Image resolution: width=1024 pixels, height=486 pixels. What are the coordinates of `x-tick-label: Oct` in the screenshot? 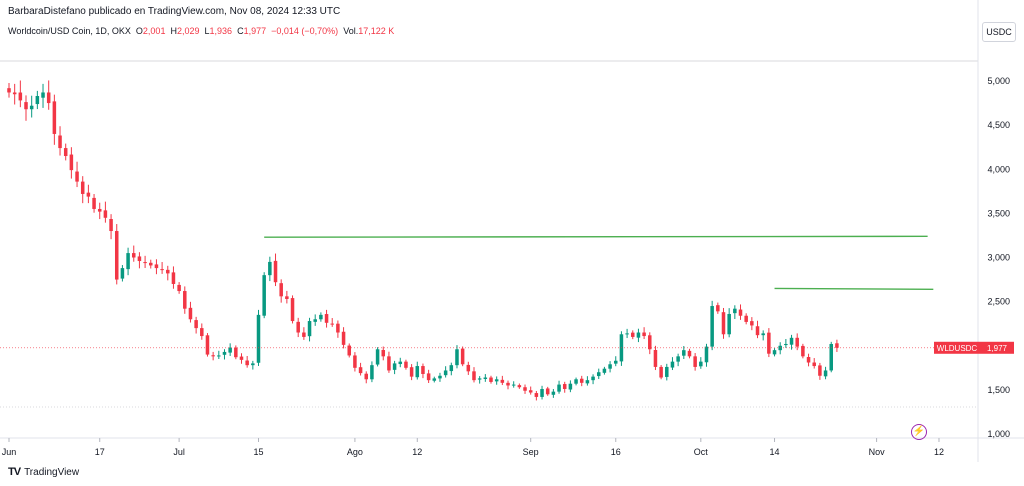 It's located at (701, 452).